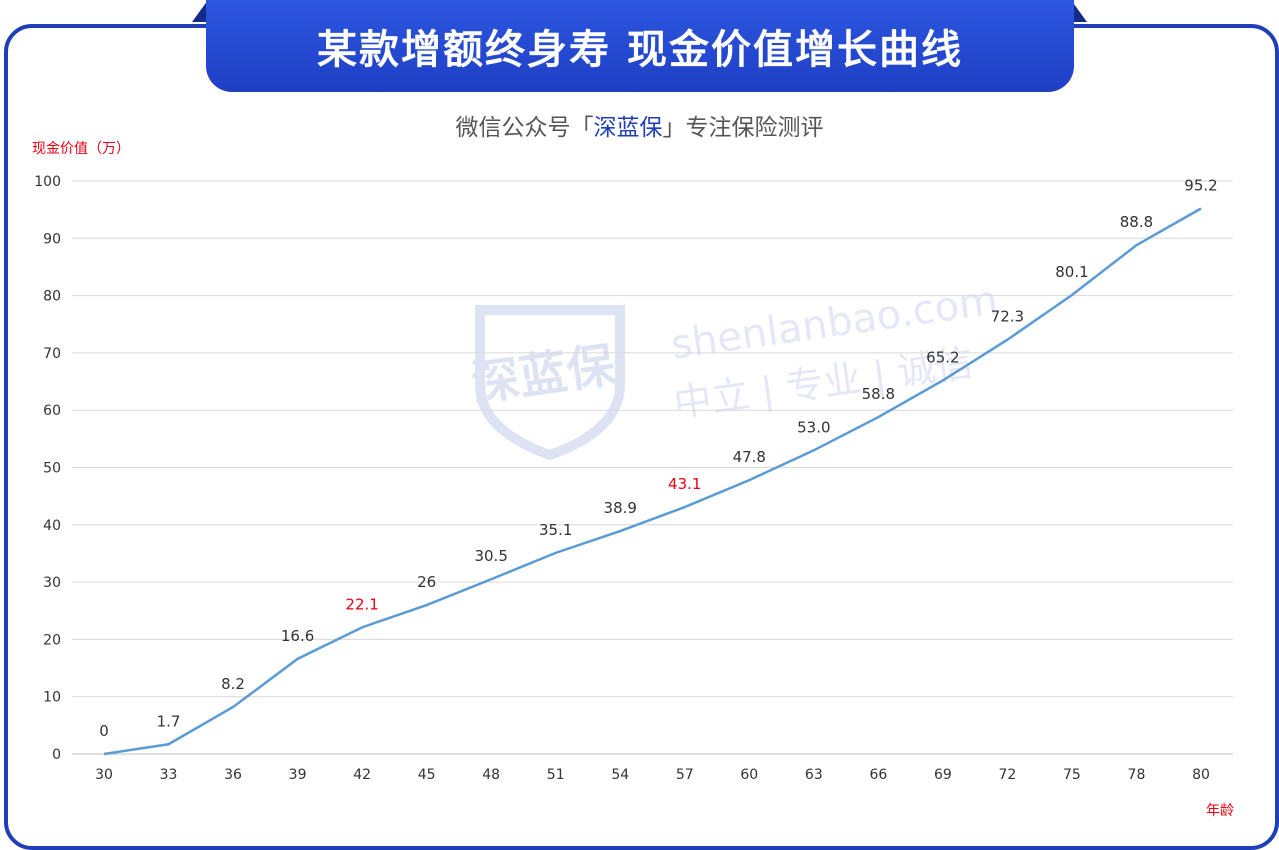 The width and height of the screenshot is (1279, 850). I want to click on x-tick-label: 57, so click(685, 775).